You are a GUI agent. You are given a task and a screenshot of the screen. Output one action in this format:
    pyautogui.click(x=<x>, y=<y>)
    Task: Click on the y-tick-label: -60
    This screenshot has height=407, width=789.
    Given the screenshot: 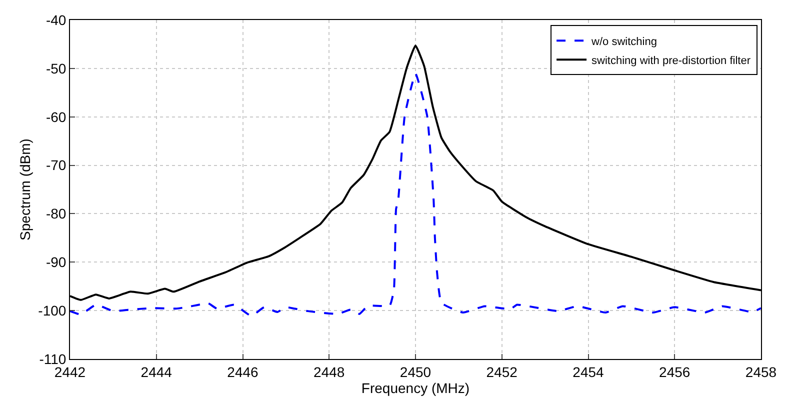 What is the action you would take?
    pyautogui.click(x=56, y=116)
    